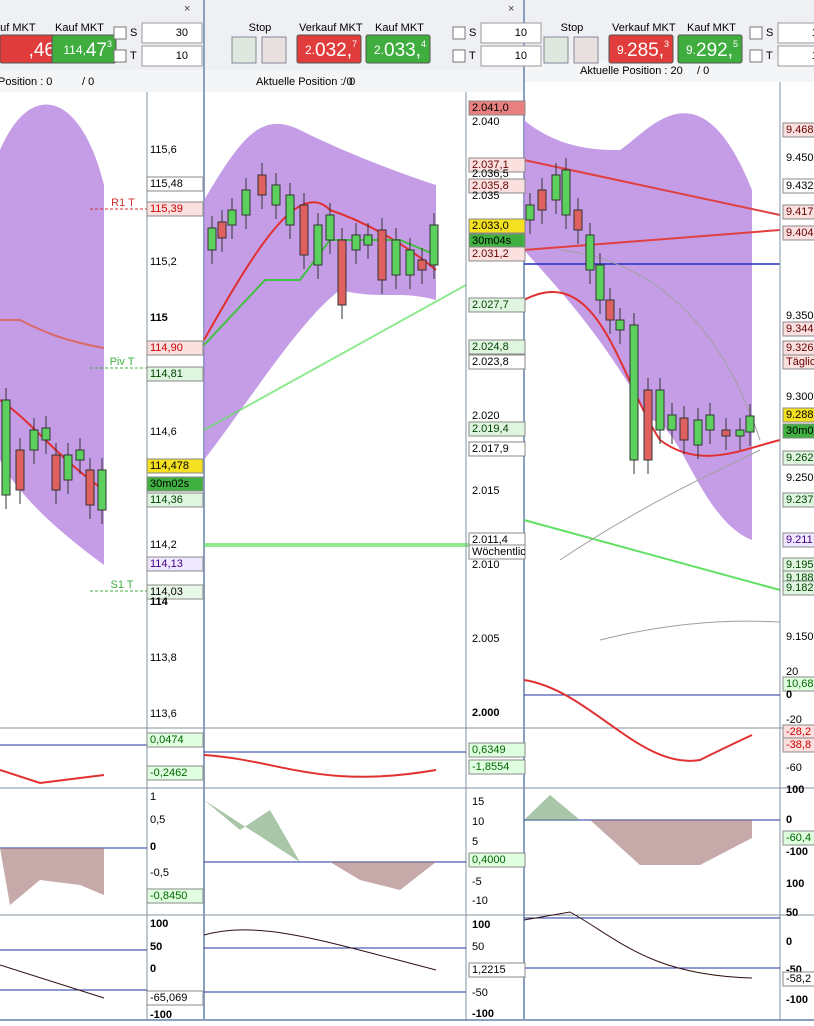 Image resolution: width=814 pixels, height=1026 pixels. I want to click on axis-label: -60,4, so click(798, 838).